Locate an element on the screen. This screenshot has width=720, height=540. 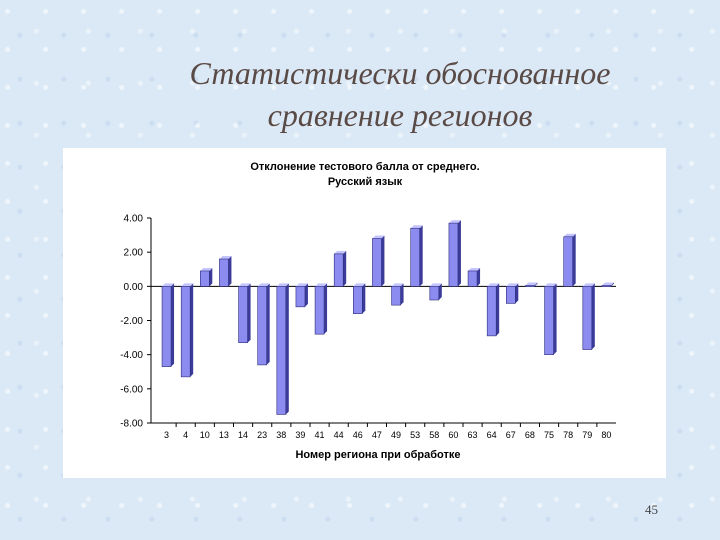
x-tick-label: 41 is located at coordinates (320, 435).